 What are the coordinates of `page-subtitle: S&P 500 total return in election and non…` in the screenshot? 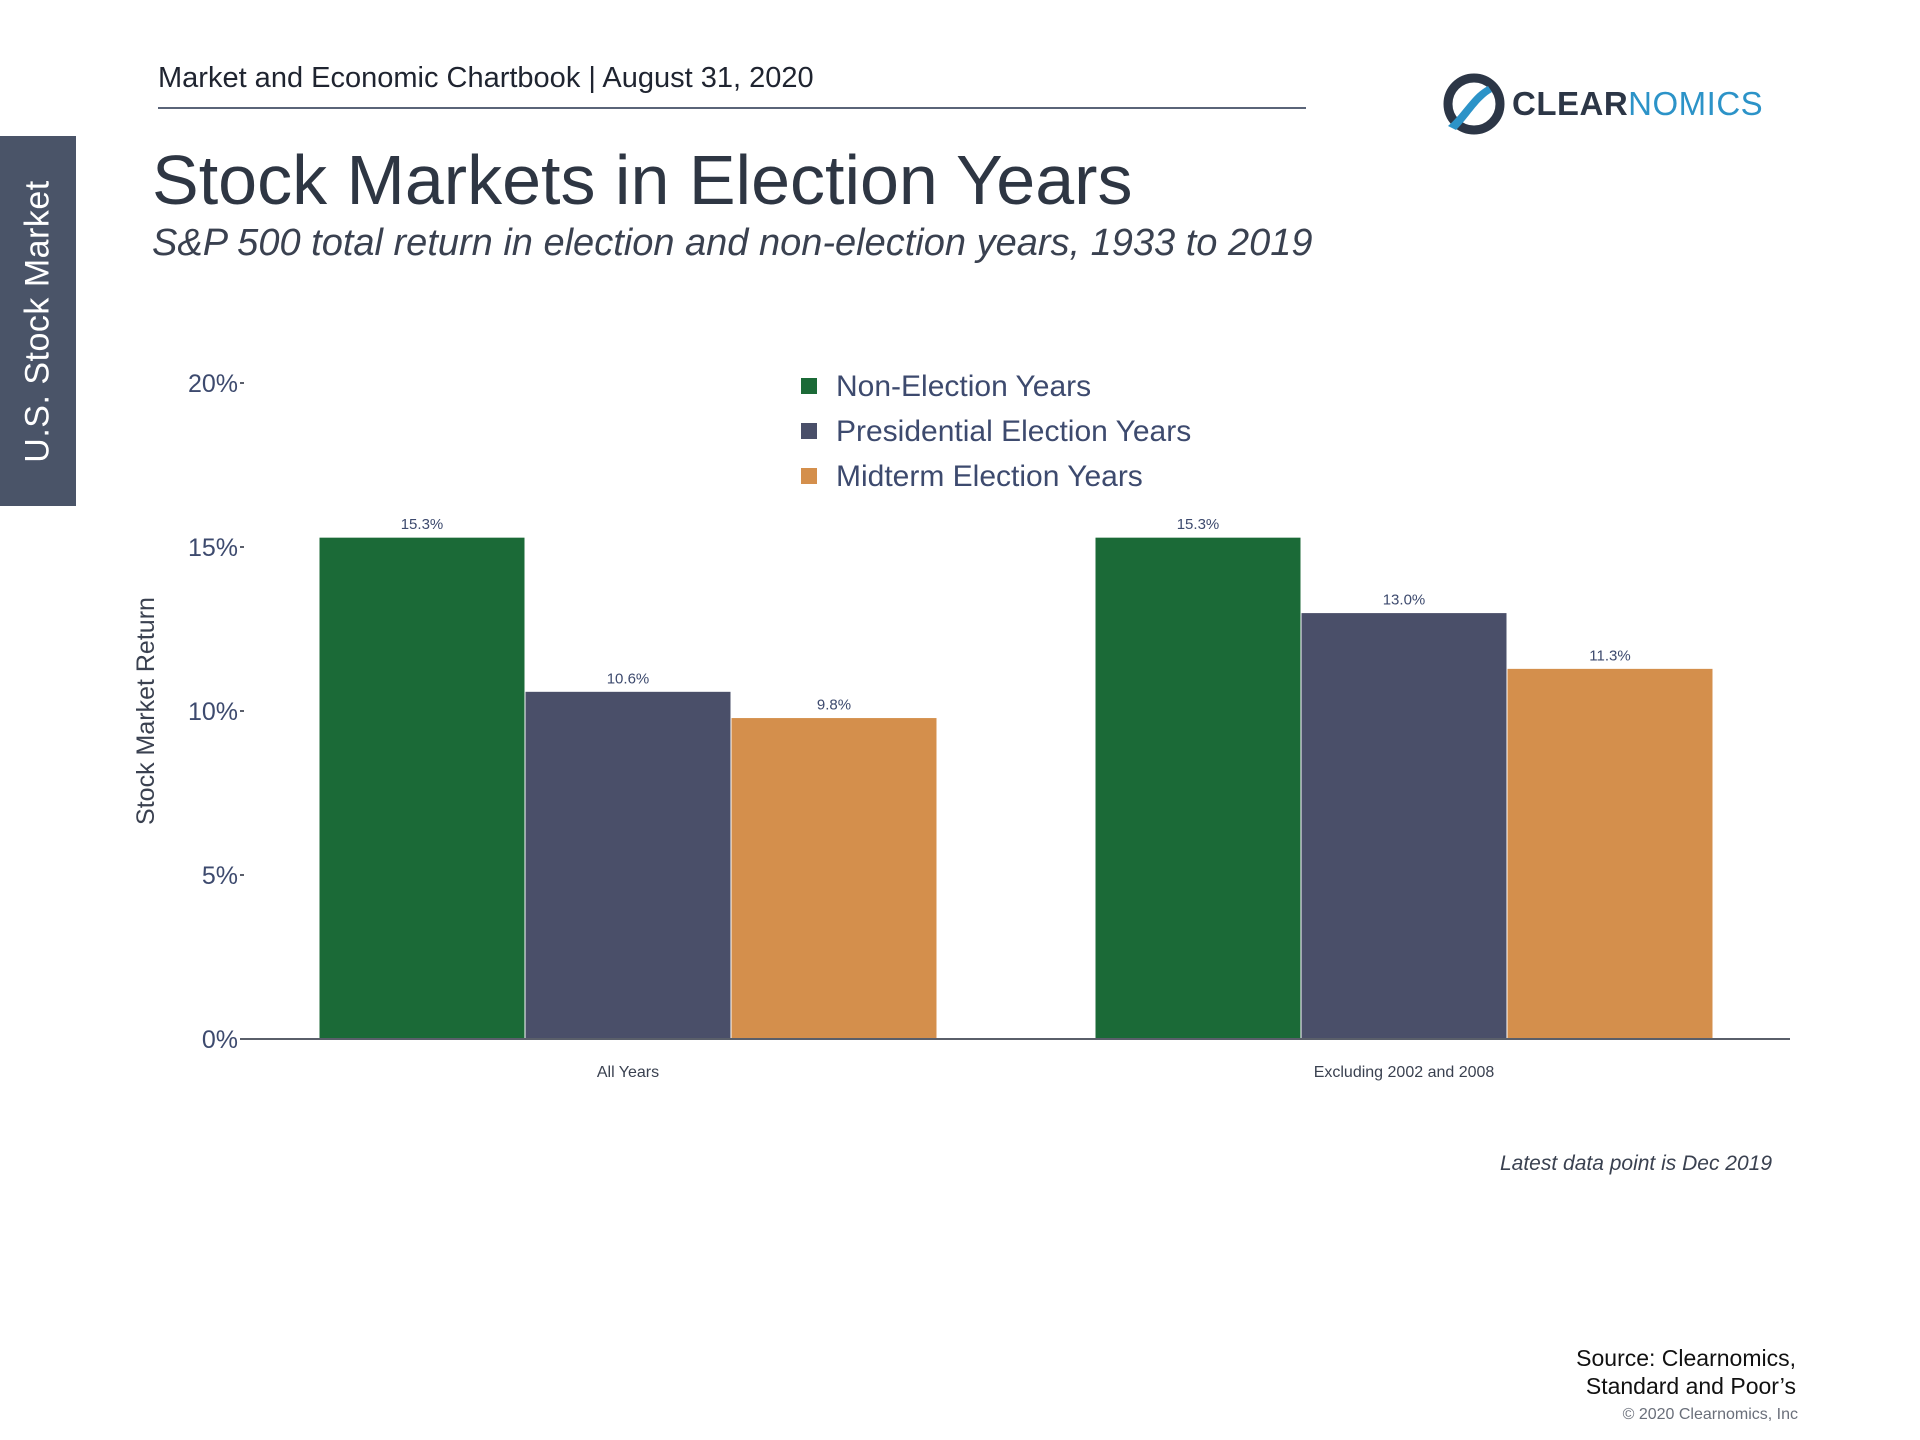 It's located at (732, 243).